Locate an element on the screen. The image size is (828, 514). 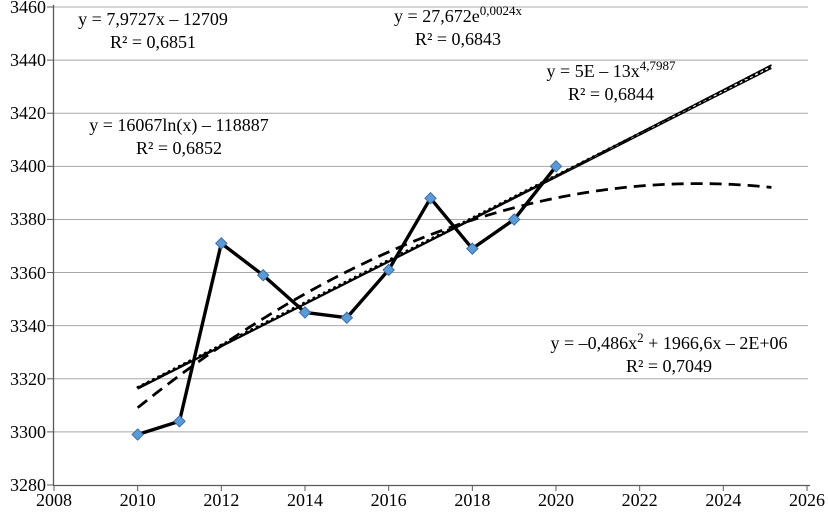
x-tick-label: 2026 is located at coordinates (807, 500).